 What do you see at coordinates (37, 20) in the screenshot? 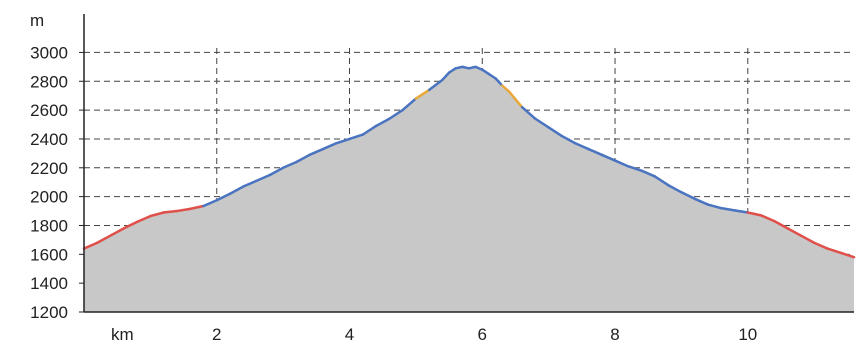
I see `y-axis-unit-label: m` at bounding box center [37, 20].